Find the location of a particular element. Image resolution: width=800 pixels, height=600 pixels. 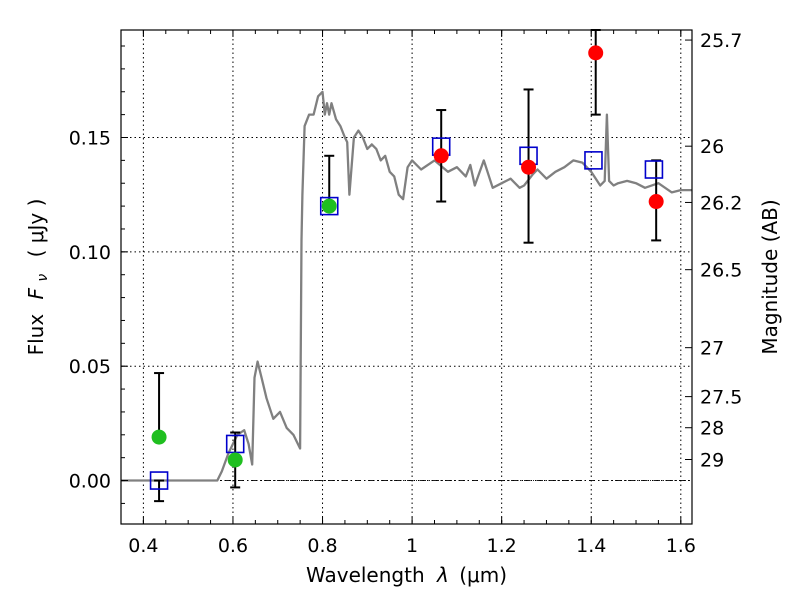

x-tick-label: 1.6 is located at coordinates (681, 546).